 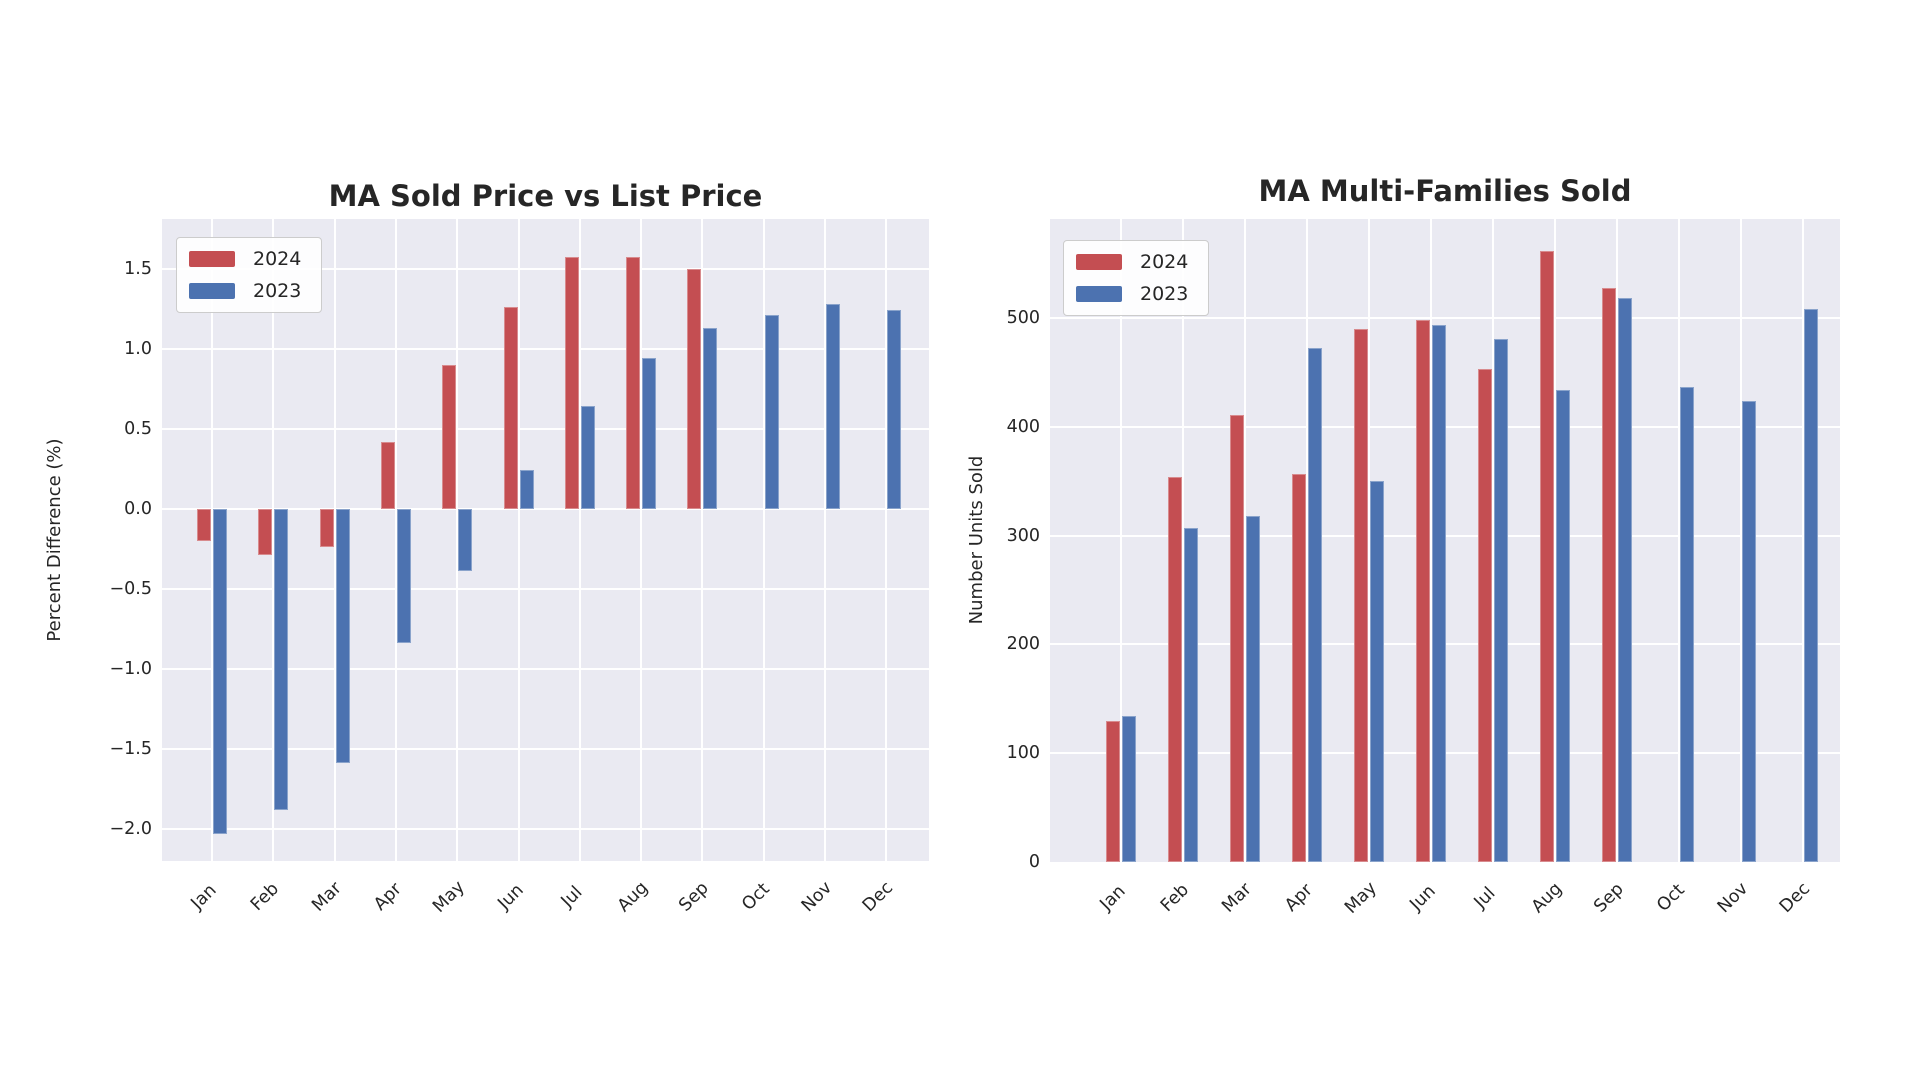 I want to click on y-tick-label: 0.0, so click(x=138, y=508).